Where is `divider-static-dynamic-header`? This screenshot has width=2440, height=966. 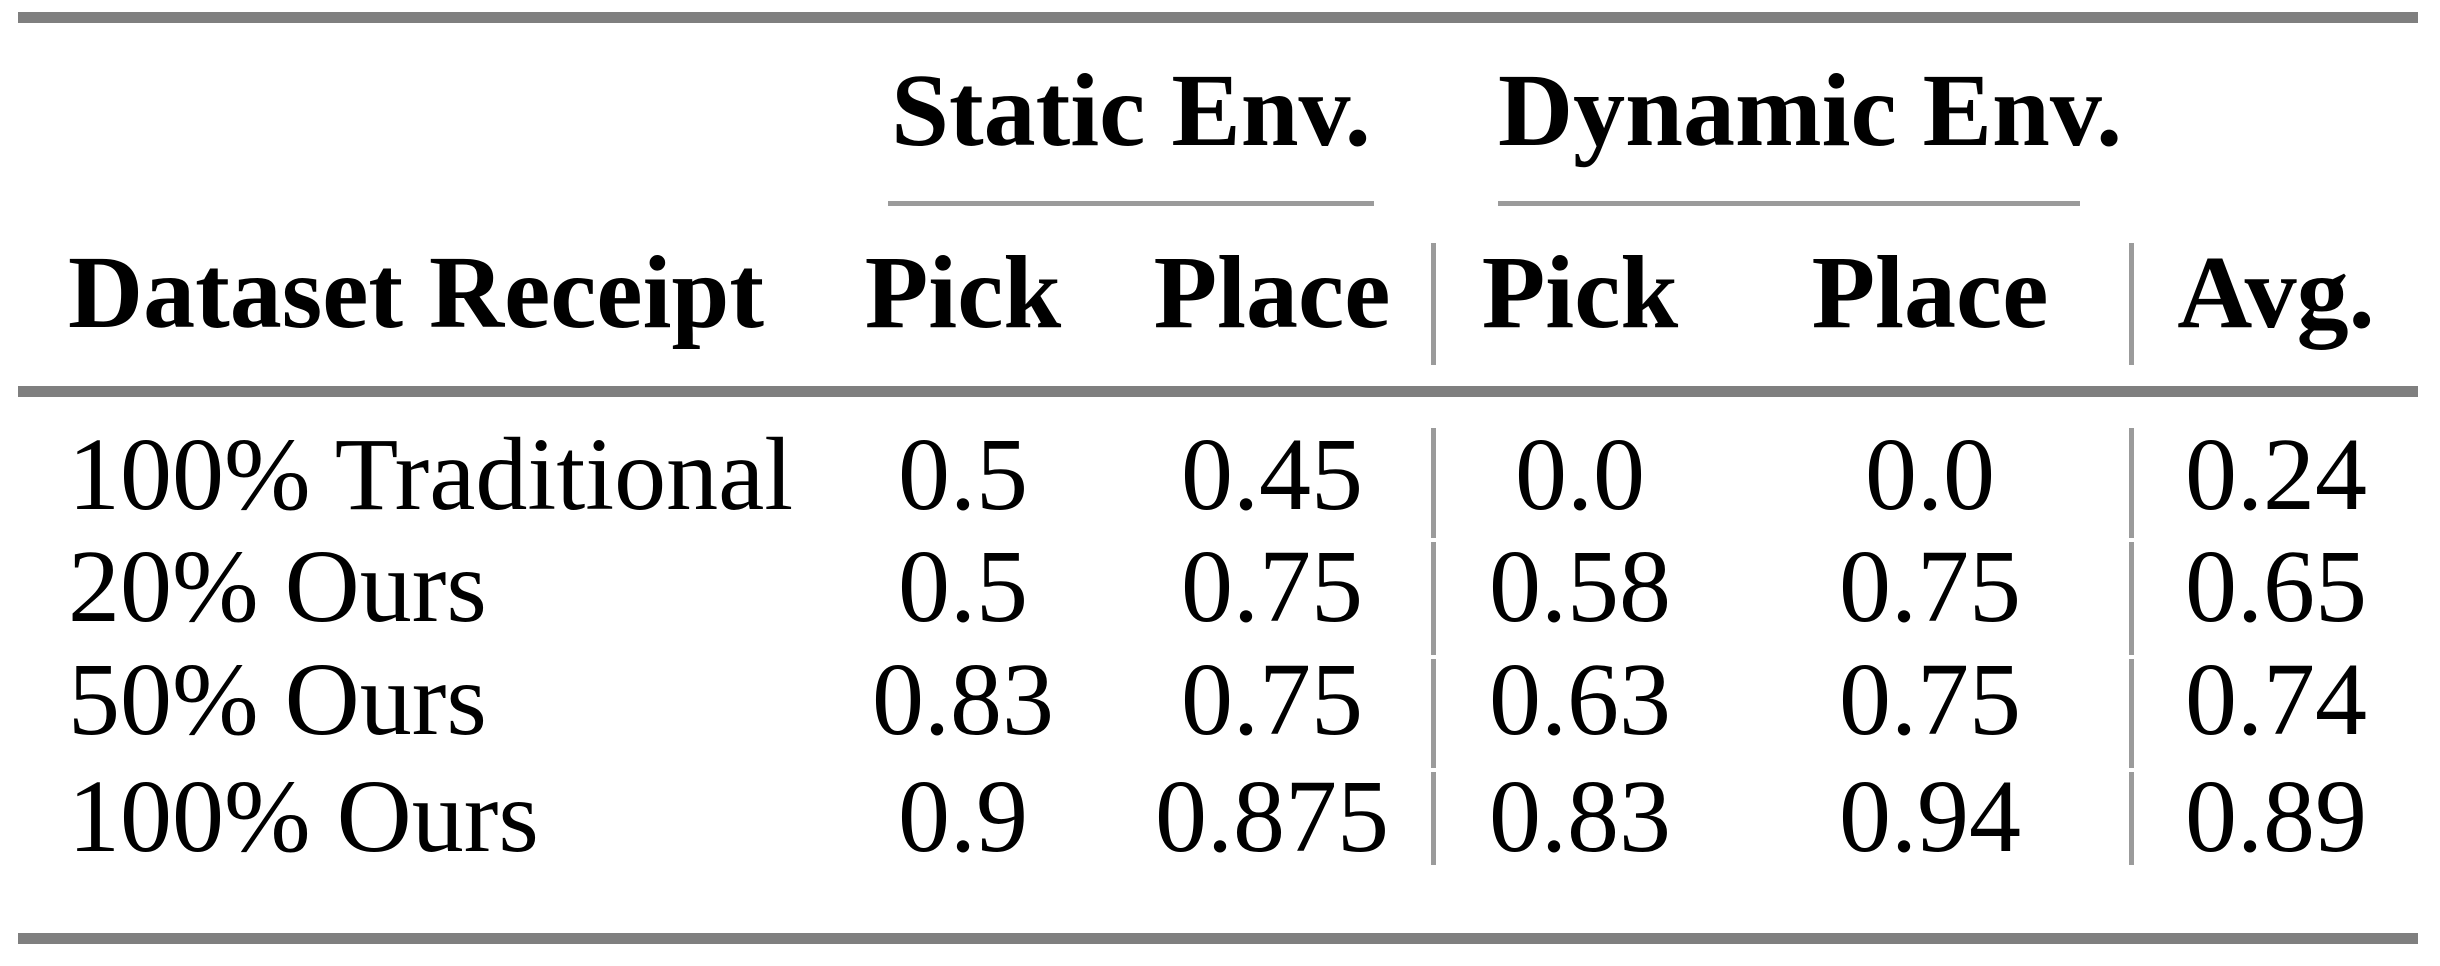 divider-static-dynamic-header is located at coordinates (1433, 304).